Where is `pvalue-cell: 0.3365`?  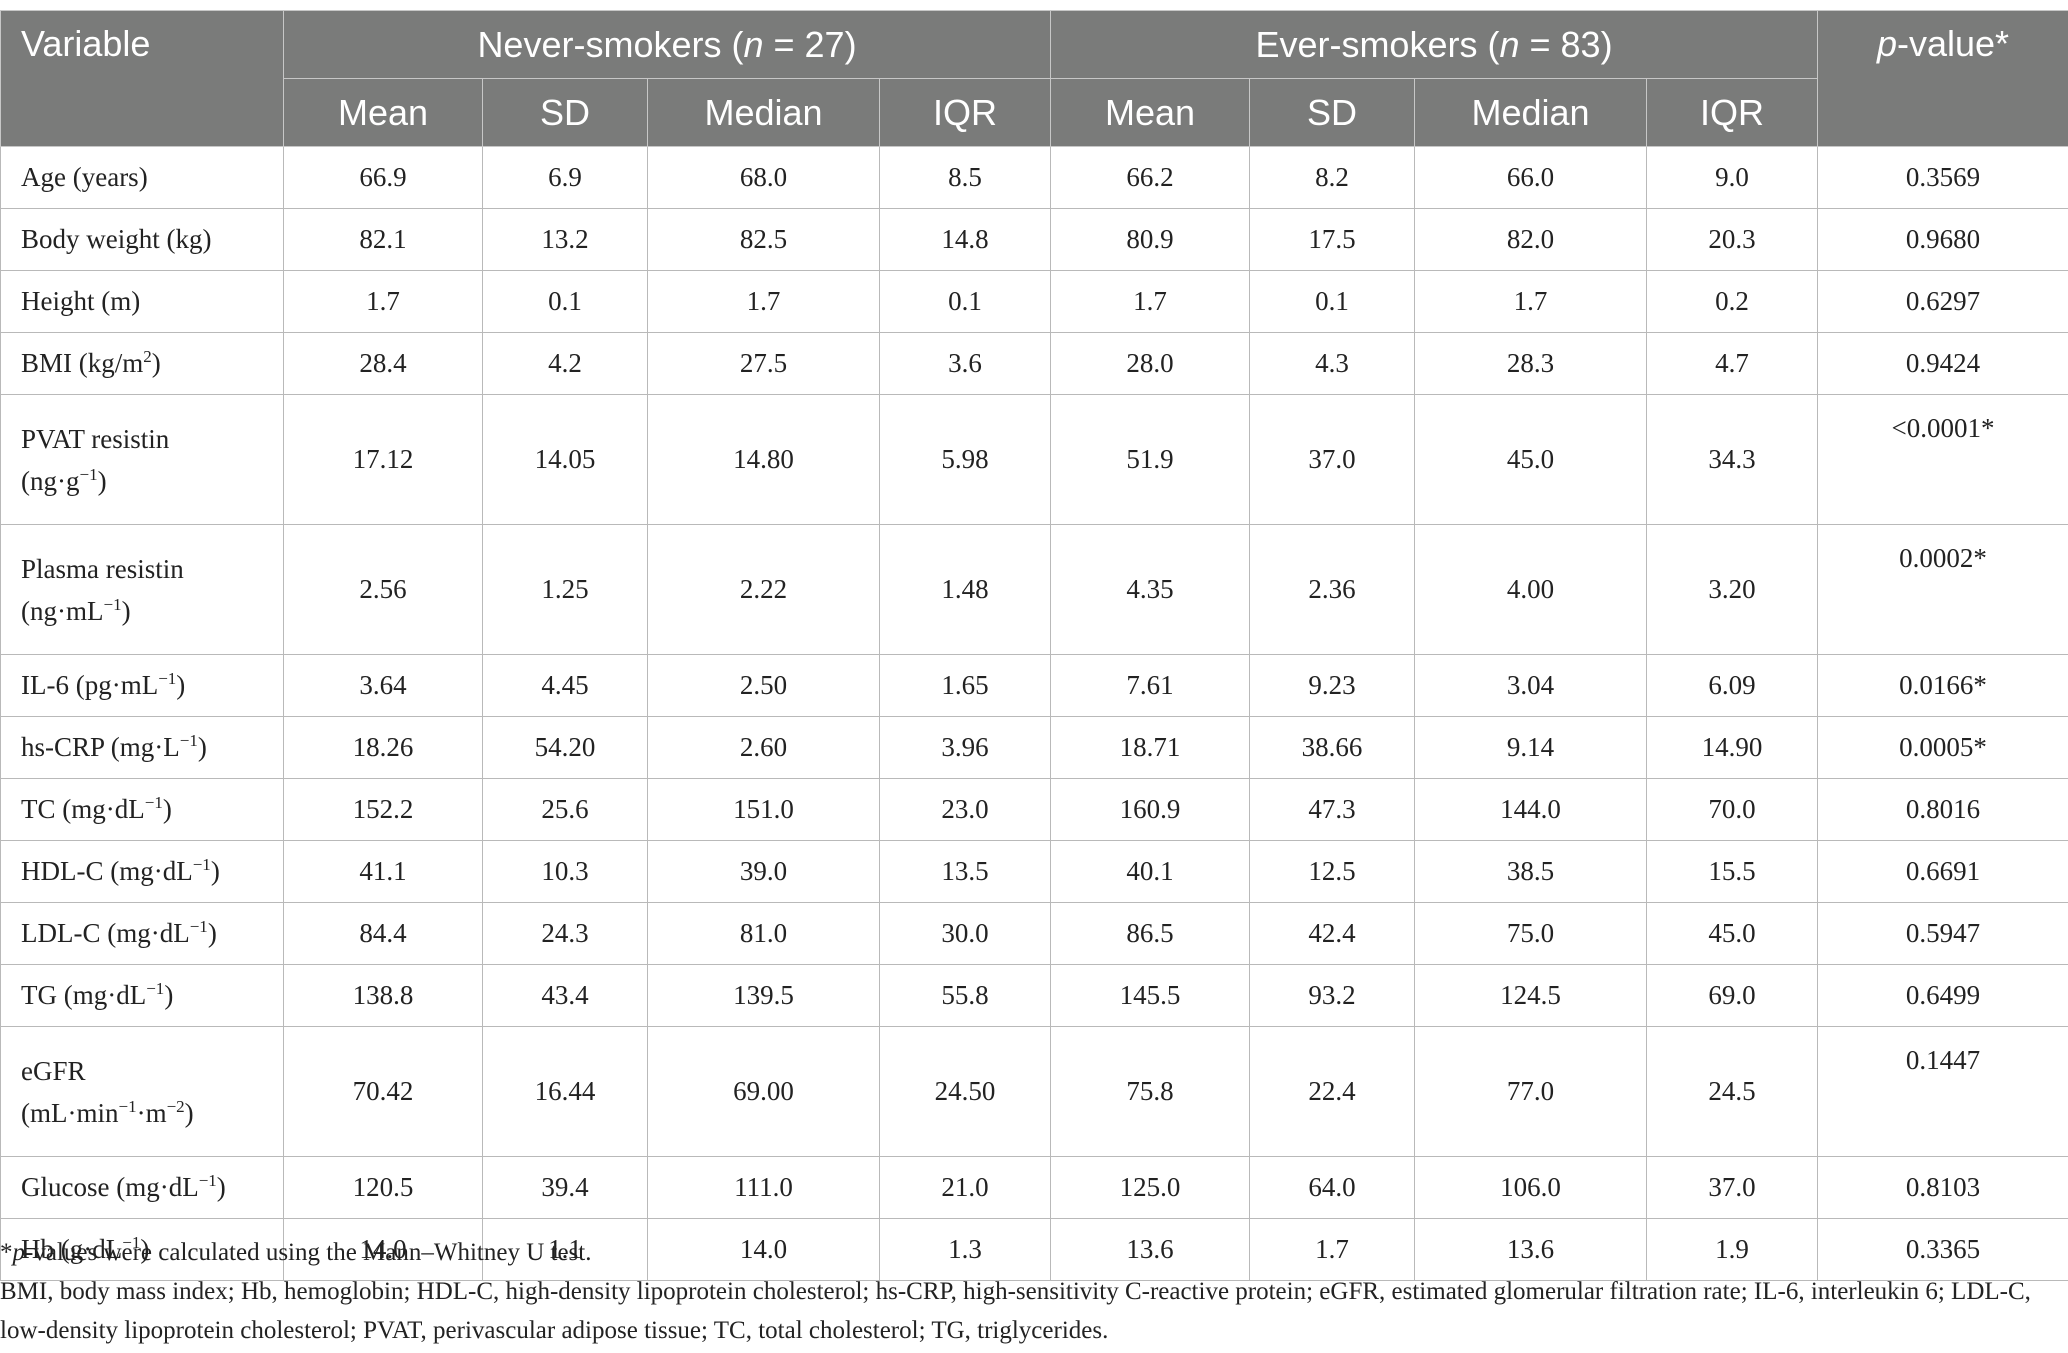
pvalue-cell: 0.3365 is located at coordinates (1942, 1249).